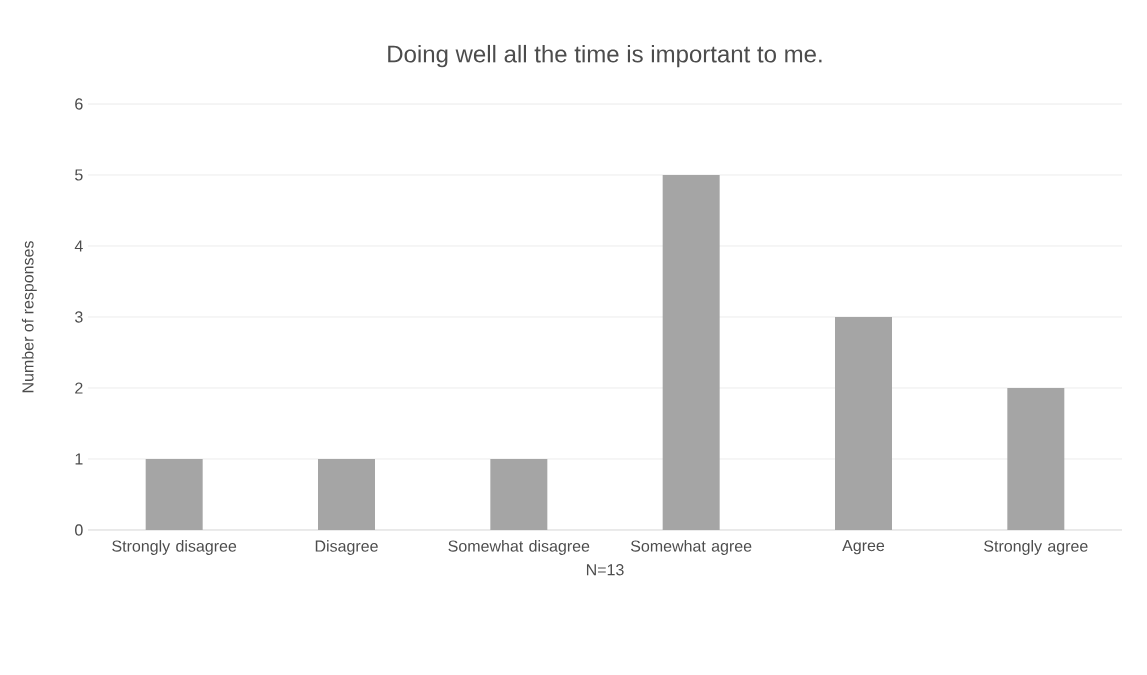 This screenshot has width=1147, height=675. What do you see at coordinates (1036, 547) in the screenshot?
I see `x-tick-label: Strongly agree` at bounding box center [1036, 547].